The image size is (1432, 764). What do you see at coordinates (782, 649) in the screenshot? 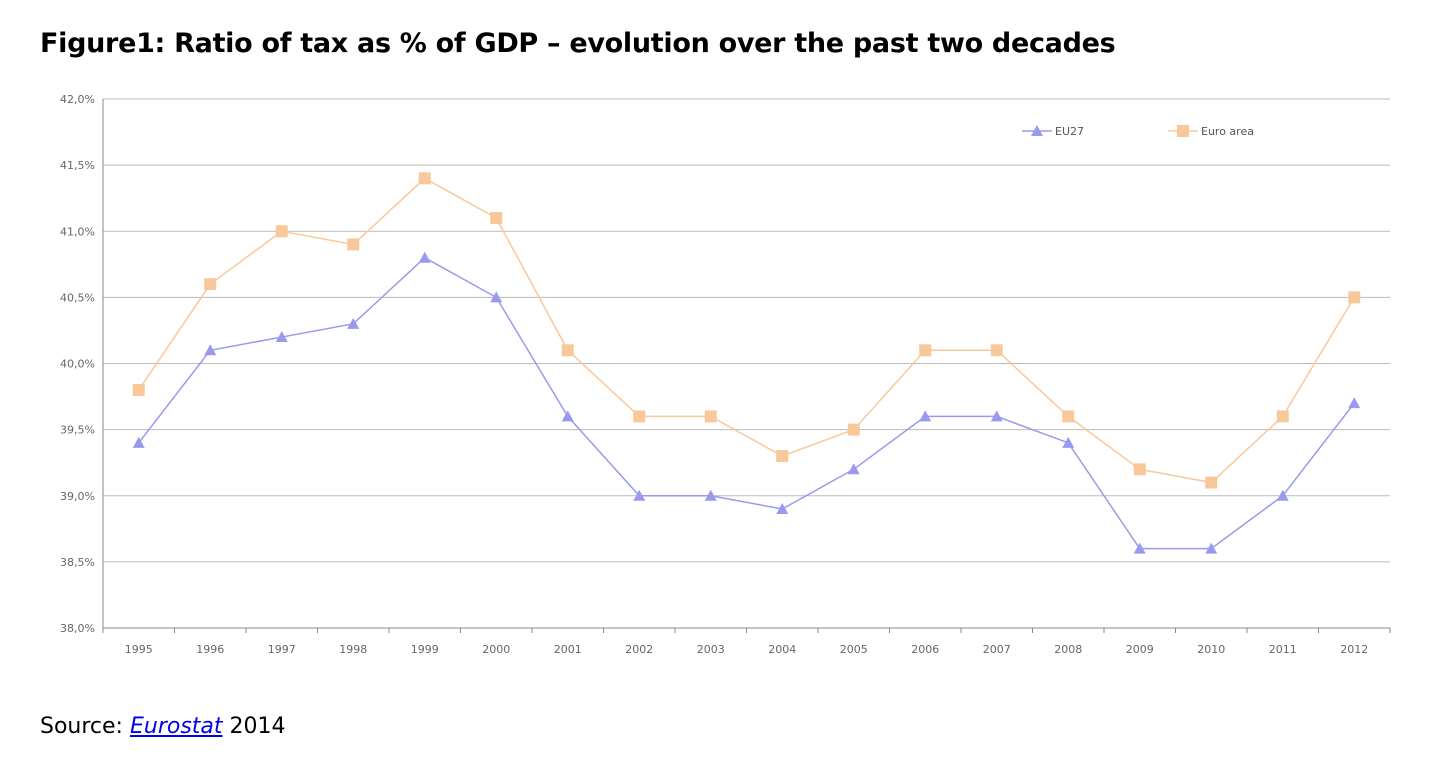
I see `x-tick-label: 2004` at bounding box center [782, 649].